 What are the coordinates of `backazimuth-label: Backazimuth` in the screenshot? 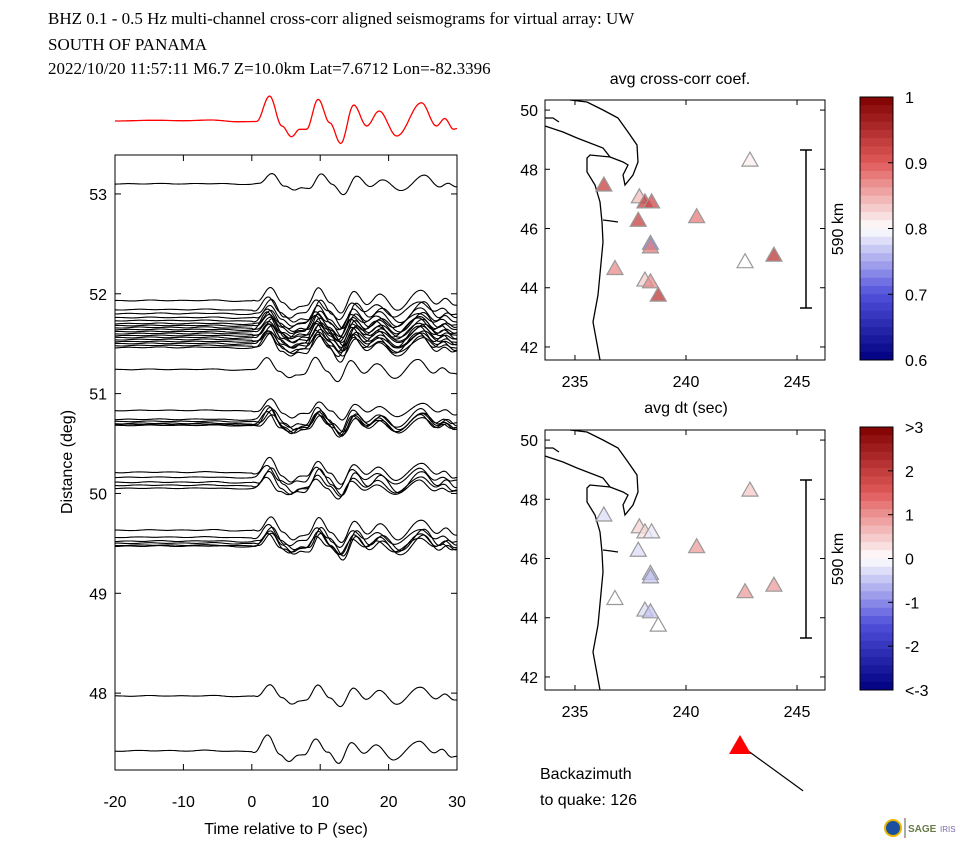 It's located at (586, 774).